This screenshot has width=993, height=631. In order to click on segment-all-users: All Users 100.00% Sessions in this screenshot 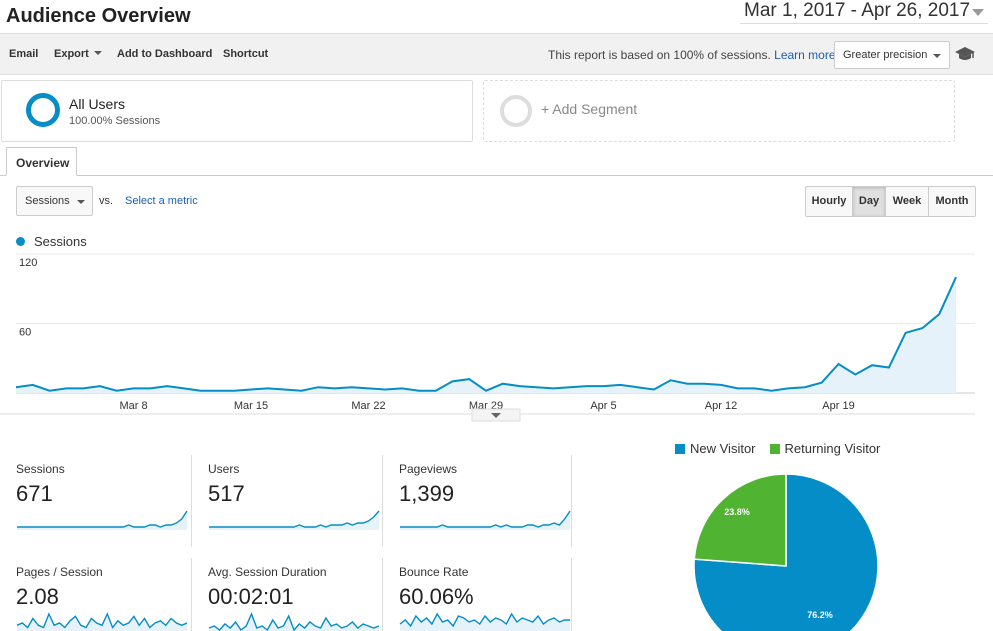, I will do `click(237, 111)`.